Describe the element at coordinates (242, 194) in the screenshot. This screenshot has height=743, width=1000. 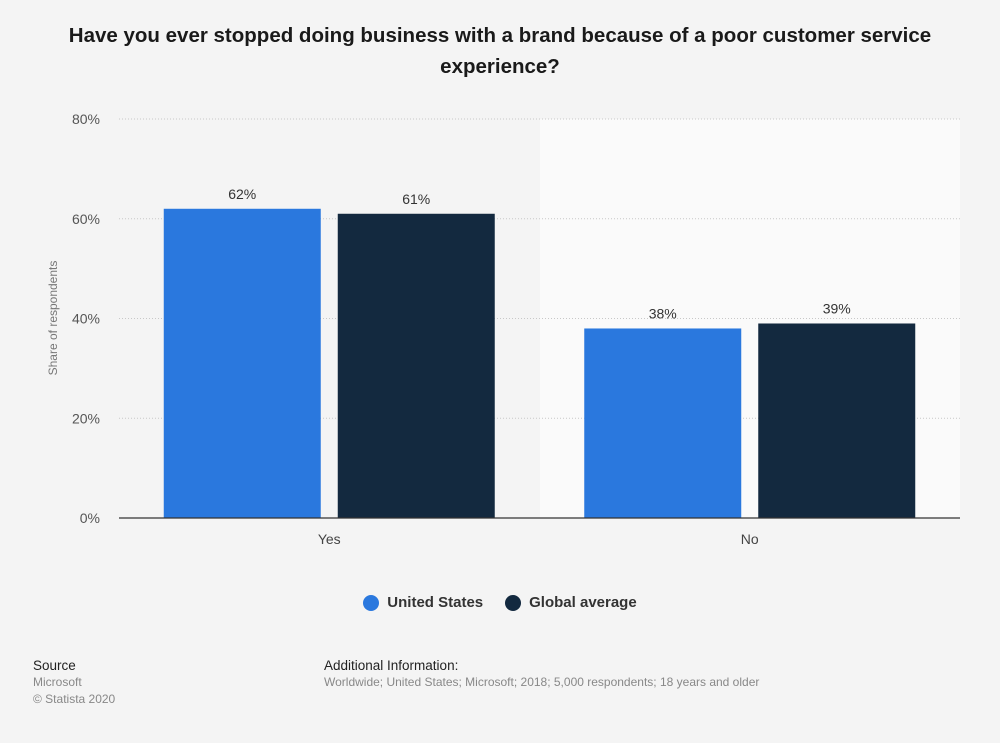
I see `data-label: 62%` at that location.